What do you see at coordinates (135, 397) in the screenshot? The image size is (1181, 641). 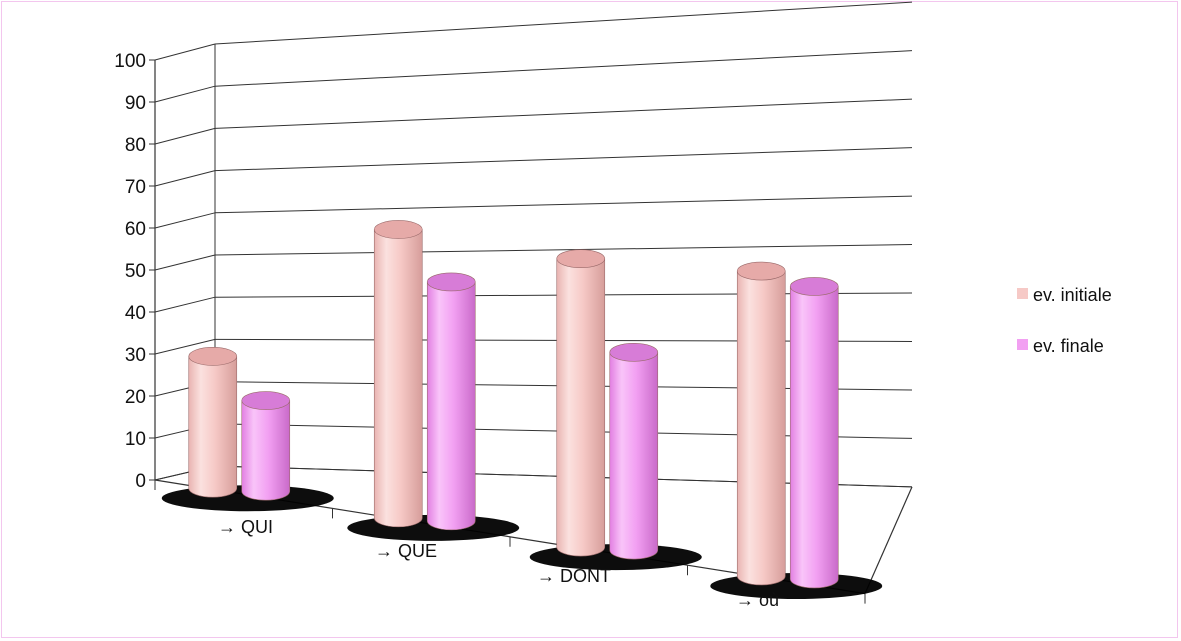 I see `y-tick-label: 20` at bounding box center [135, 397].